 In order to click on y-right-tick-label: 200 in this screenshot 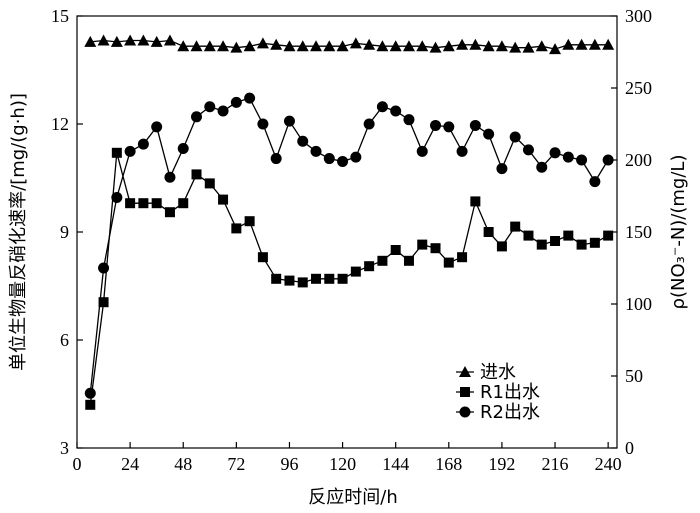, I will do `click(638, 160)`.